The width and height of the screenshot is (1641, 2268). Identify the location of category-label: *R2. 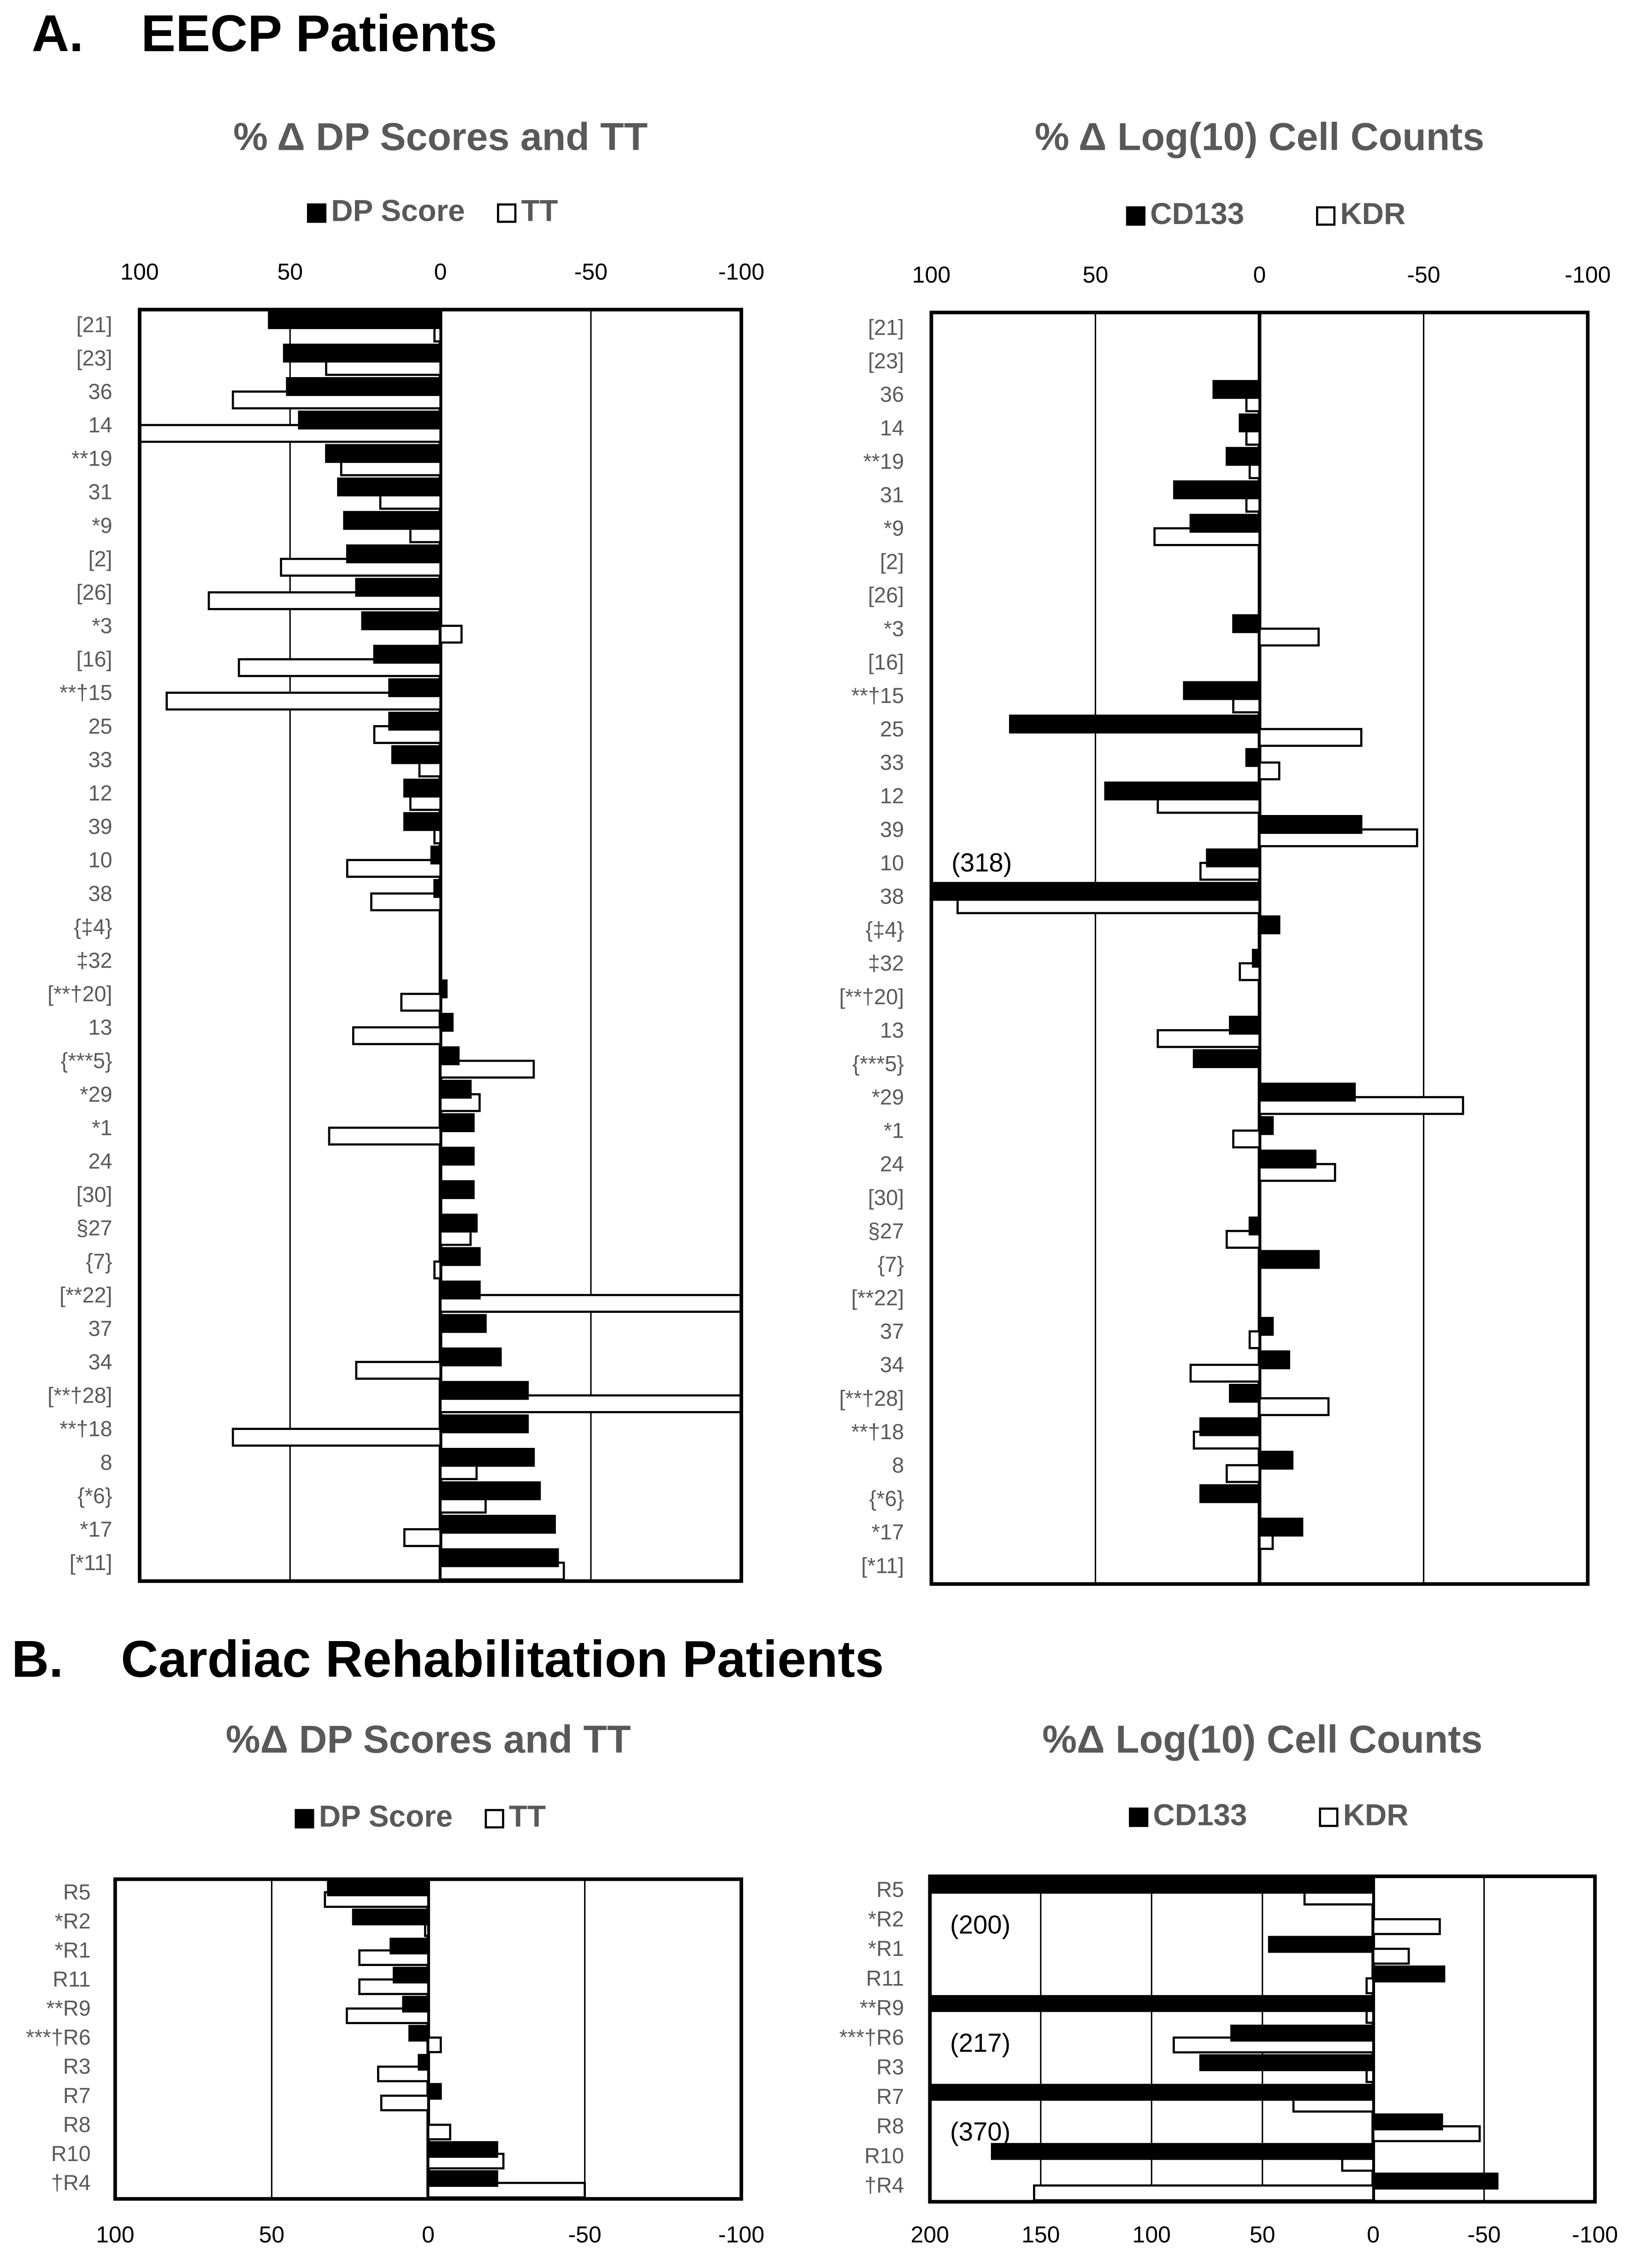
(73, 1921).